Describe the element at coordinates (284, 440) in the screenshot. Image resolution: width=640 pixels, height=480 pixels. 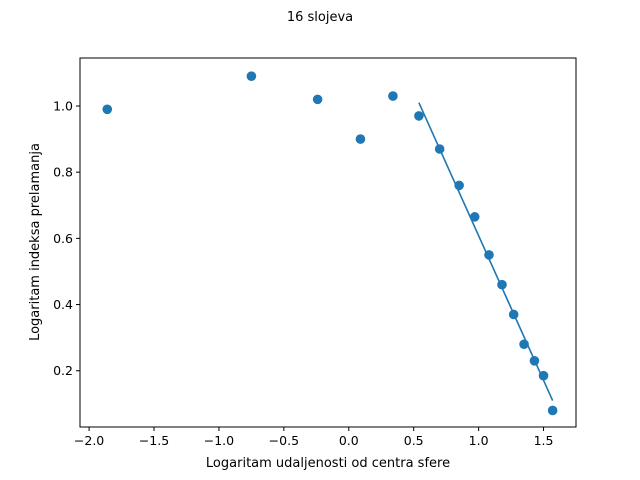
I see `x-tick-label: −0.5` at that location.